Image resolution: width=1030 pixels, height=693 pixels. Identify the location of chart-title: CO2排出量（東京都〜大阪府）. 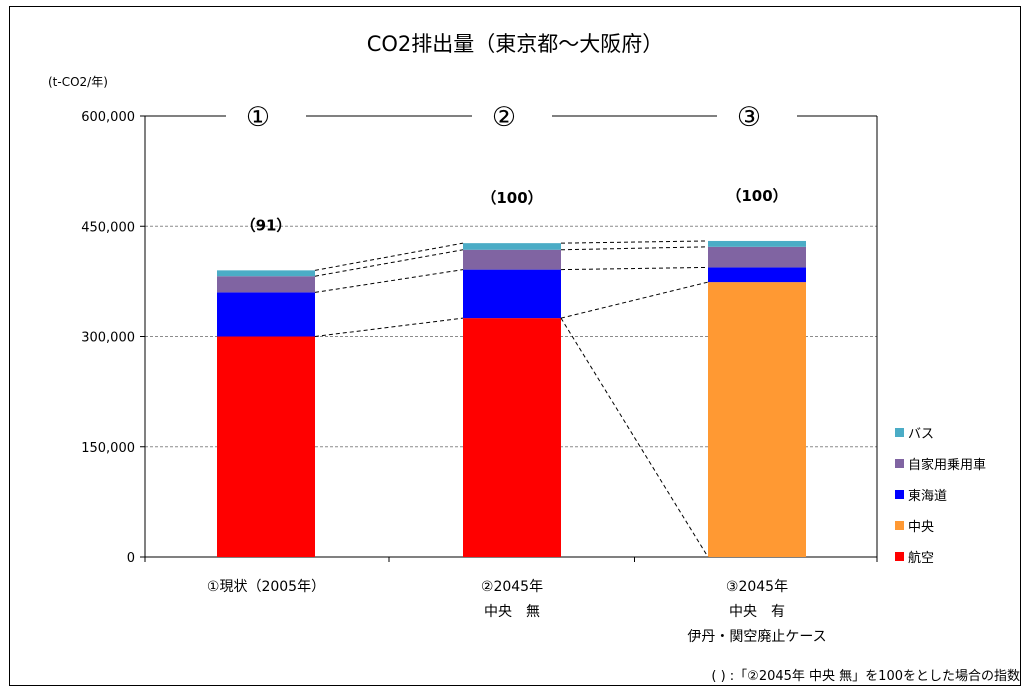
(515, 44).